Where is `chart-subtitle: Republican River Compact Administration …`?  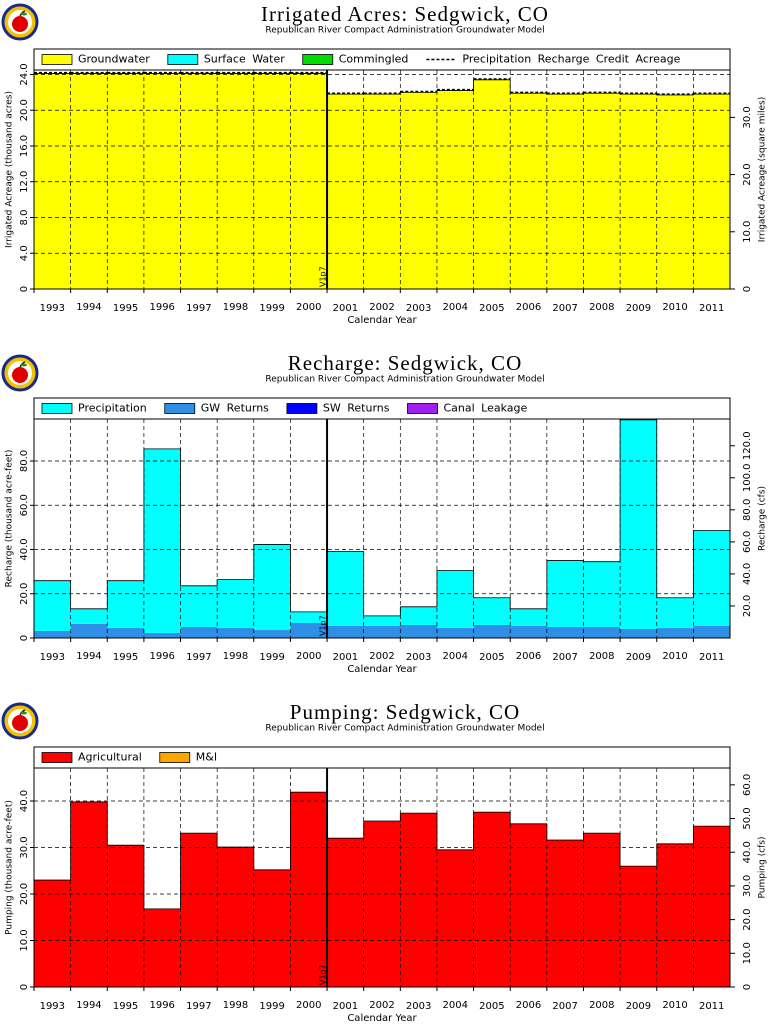
chart-subtitle: Republican River Compact Administration … is located at coordinates (404, 380).